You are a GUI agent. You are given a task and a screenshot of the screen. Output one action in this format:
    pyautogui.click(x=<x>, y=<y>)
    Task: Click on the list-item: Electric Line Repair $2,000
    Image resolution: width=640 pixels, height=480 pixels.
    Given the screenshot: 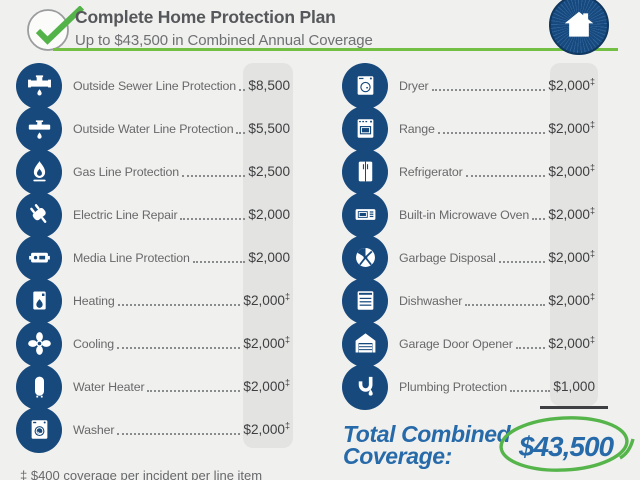 What is the action you would take?
    pyautogui.click(x=154, y=214)
    